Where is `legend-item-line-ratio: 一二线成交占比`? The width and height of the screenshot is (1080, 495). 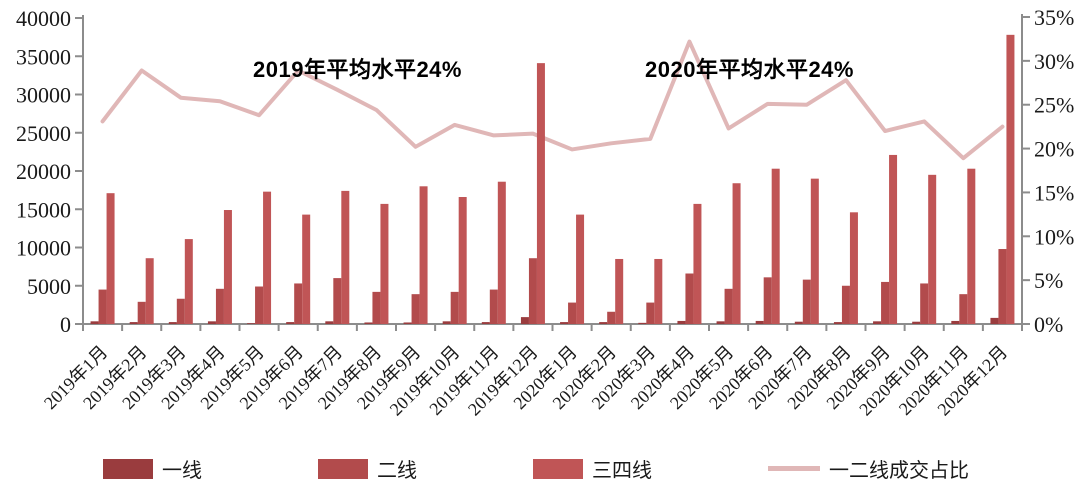 legend-item-line-ratio: 一二线成交占比 is located at coordinates (868, 468).